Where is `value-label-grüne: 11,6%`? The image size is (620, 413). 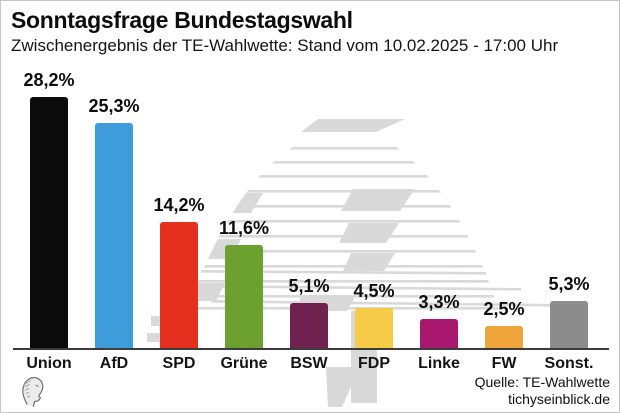
value-label-grüne: 11,6% is located at coordinates (244, 228).